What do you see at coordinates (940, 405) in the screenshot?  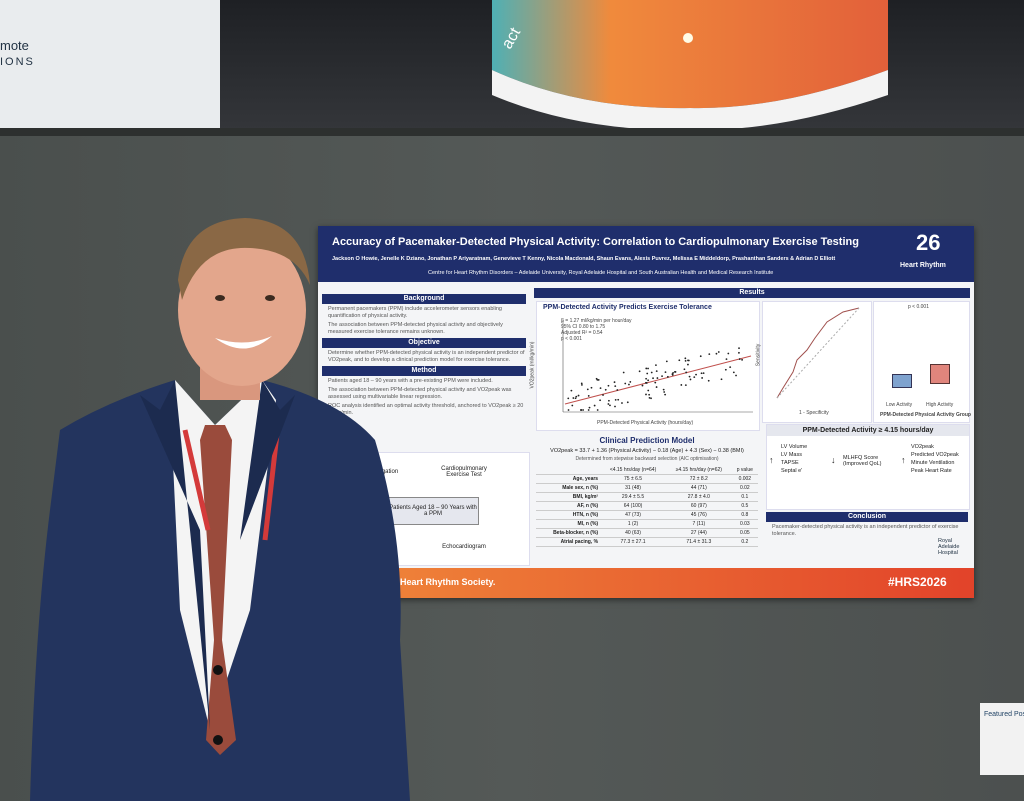 I see `group-label: High Activity` at bounding box center [940, 405].